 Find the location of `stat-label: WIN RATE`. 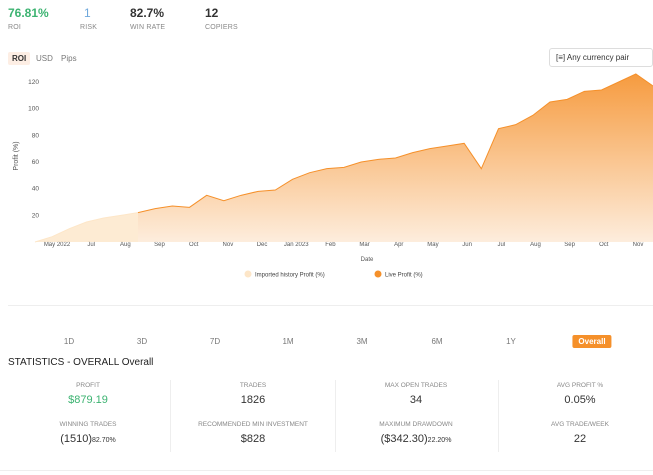

stat-label: WIN RATE is located at coordinates (148, 27).